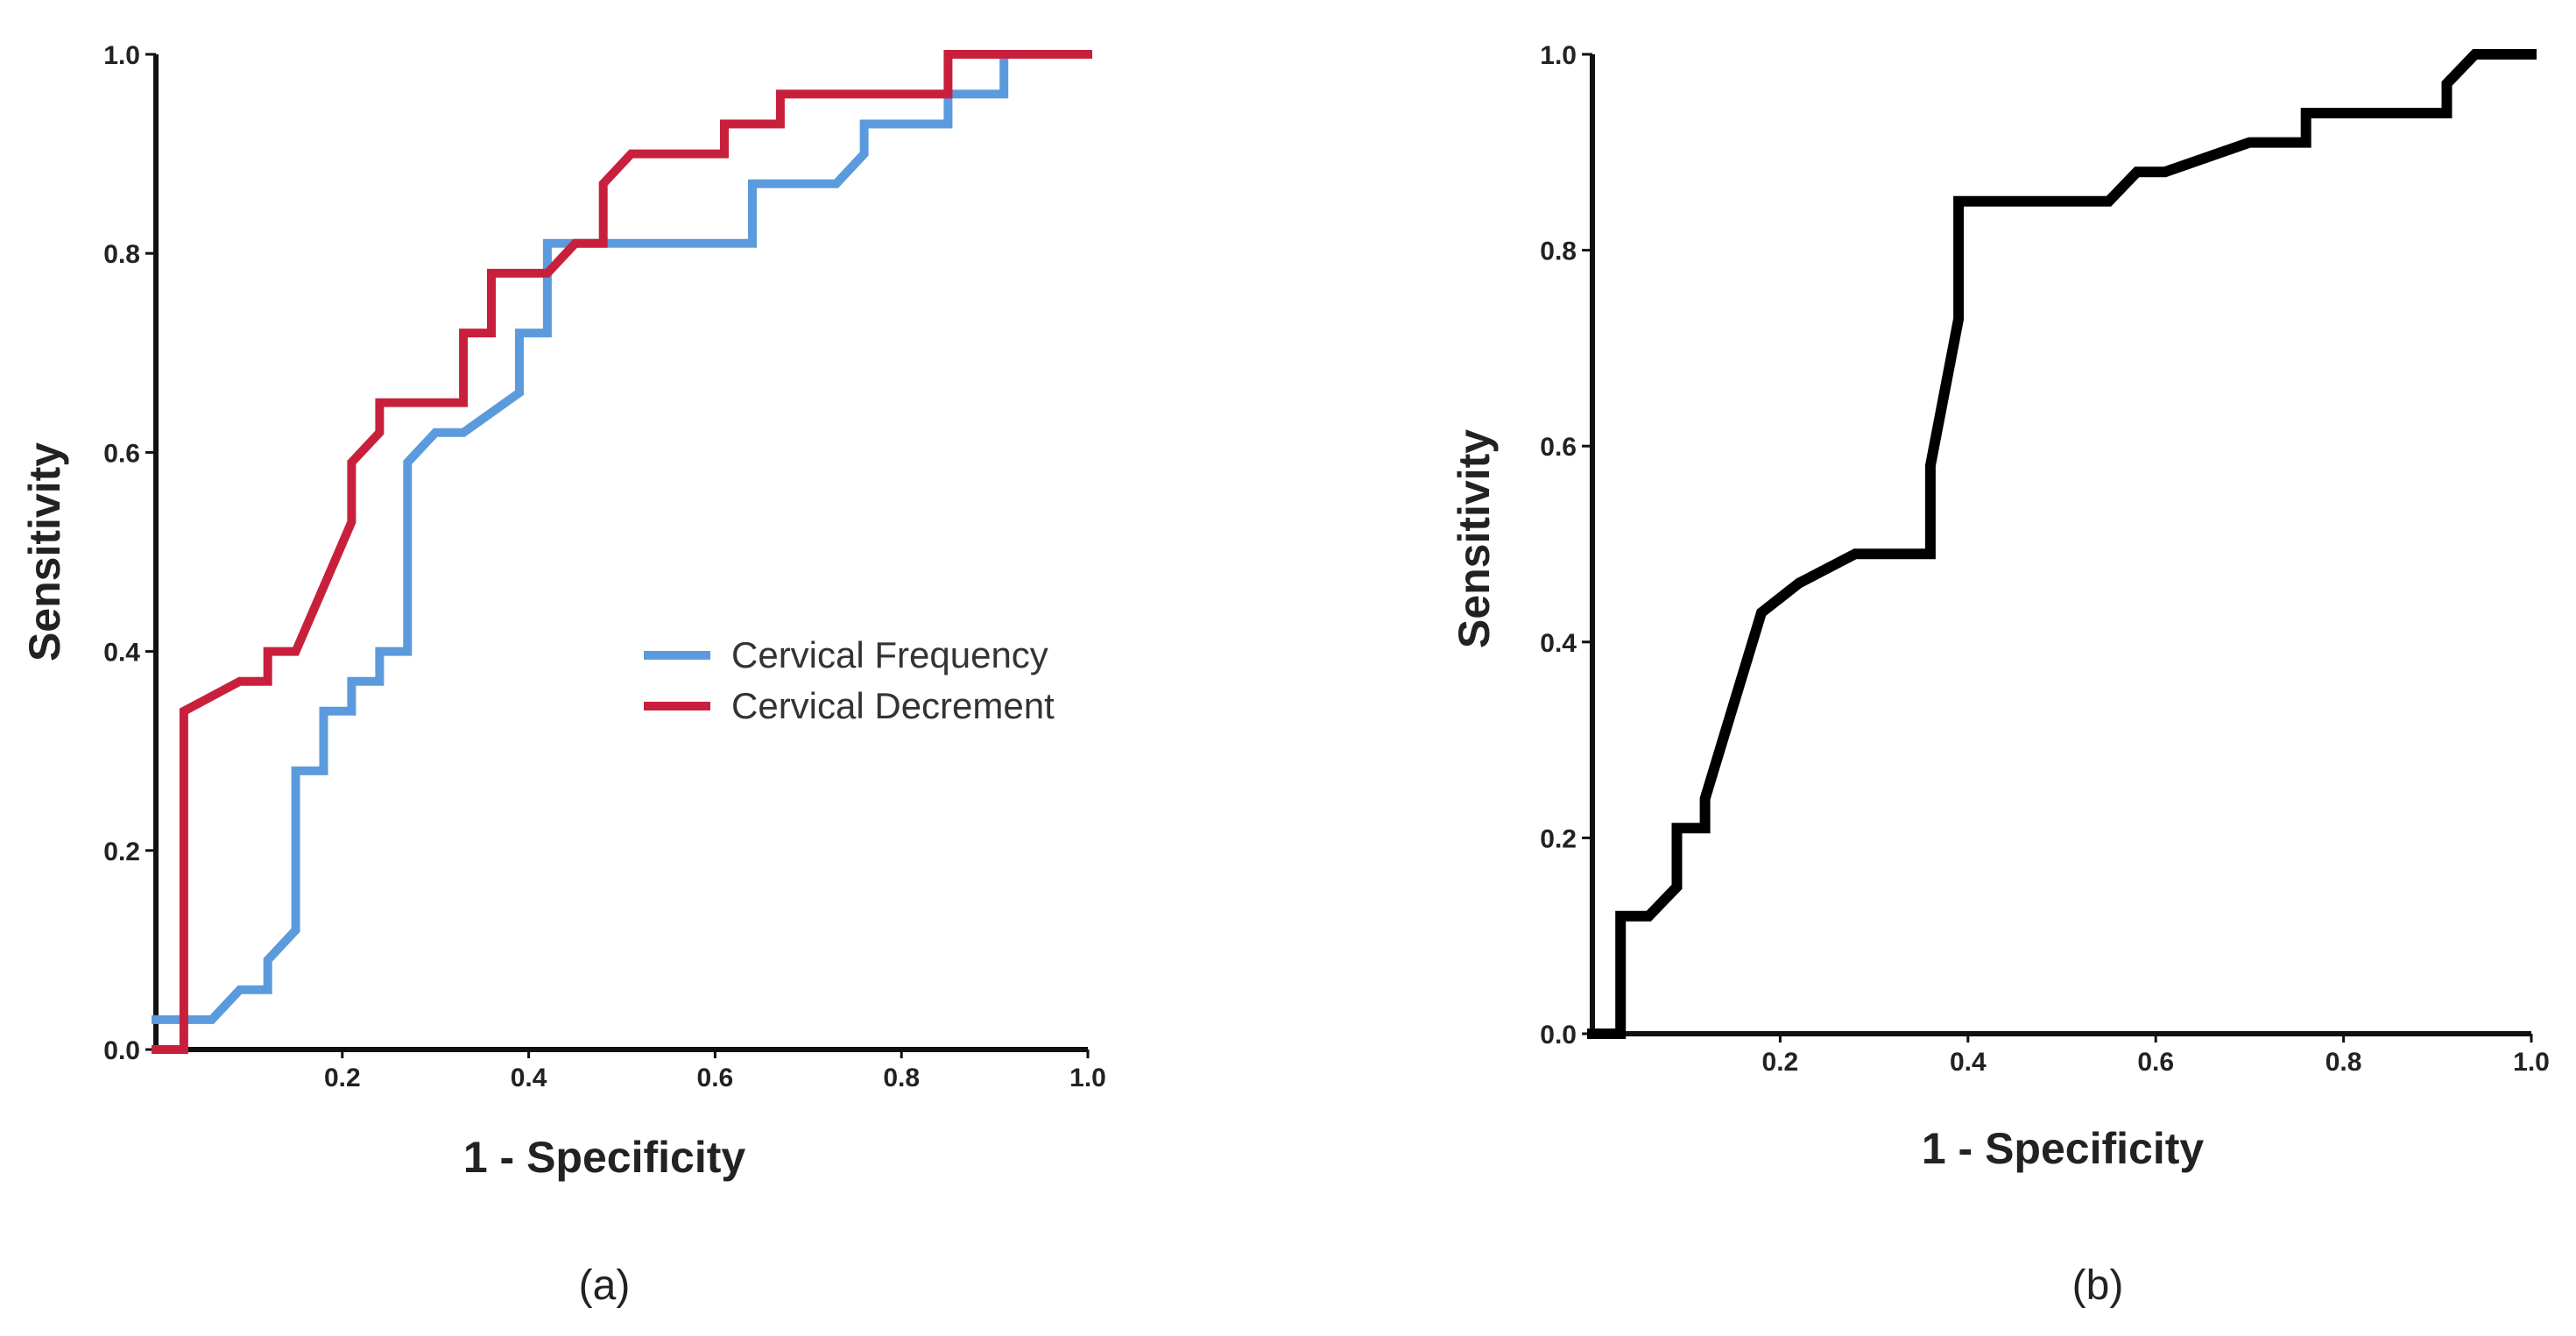 The height and width of the screenshot is (1336, 2576). I want to click on y-tick-label-b: 0.8, so click(1558, 251).